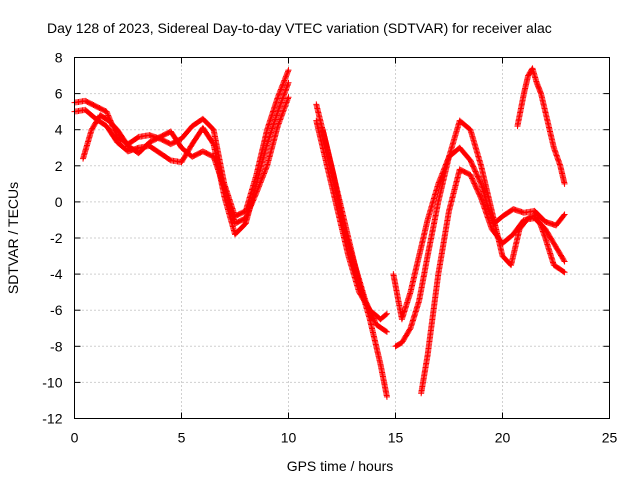 The image size is (640, 480). I want to click on y-tick-label: -2, so click(56, 238).